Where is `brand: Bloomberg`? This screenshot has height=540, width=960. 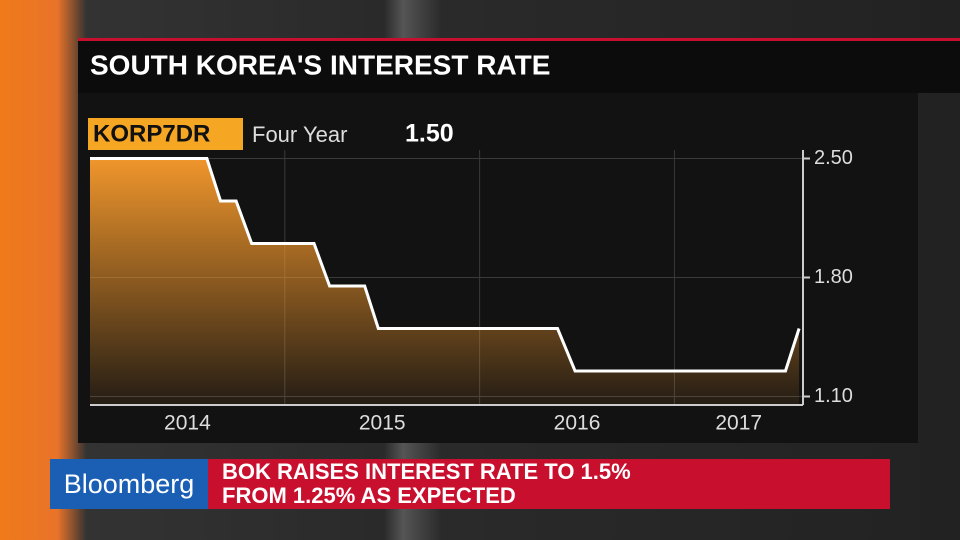
brand: Bloomberg is located at coordinates (129, 484).